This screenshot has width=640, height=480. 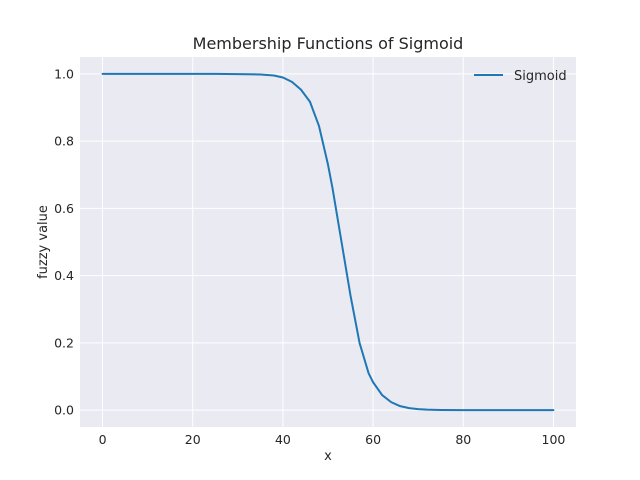 I want to click on x-axis-ticks: 0 20 40 60 80 100, so click(x=332, y=439).